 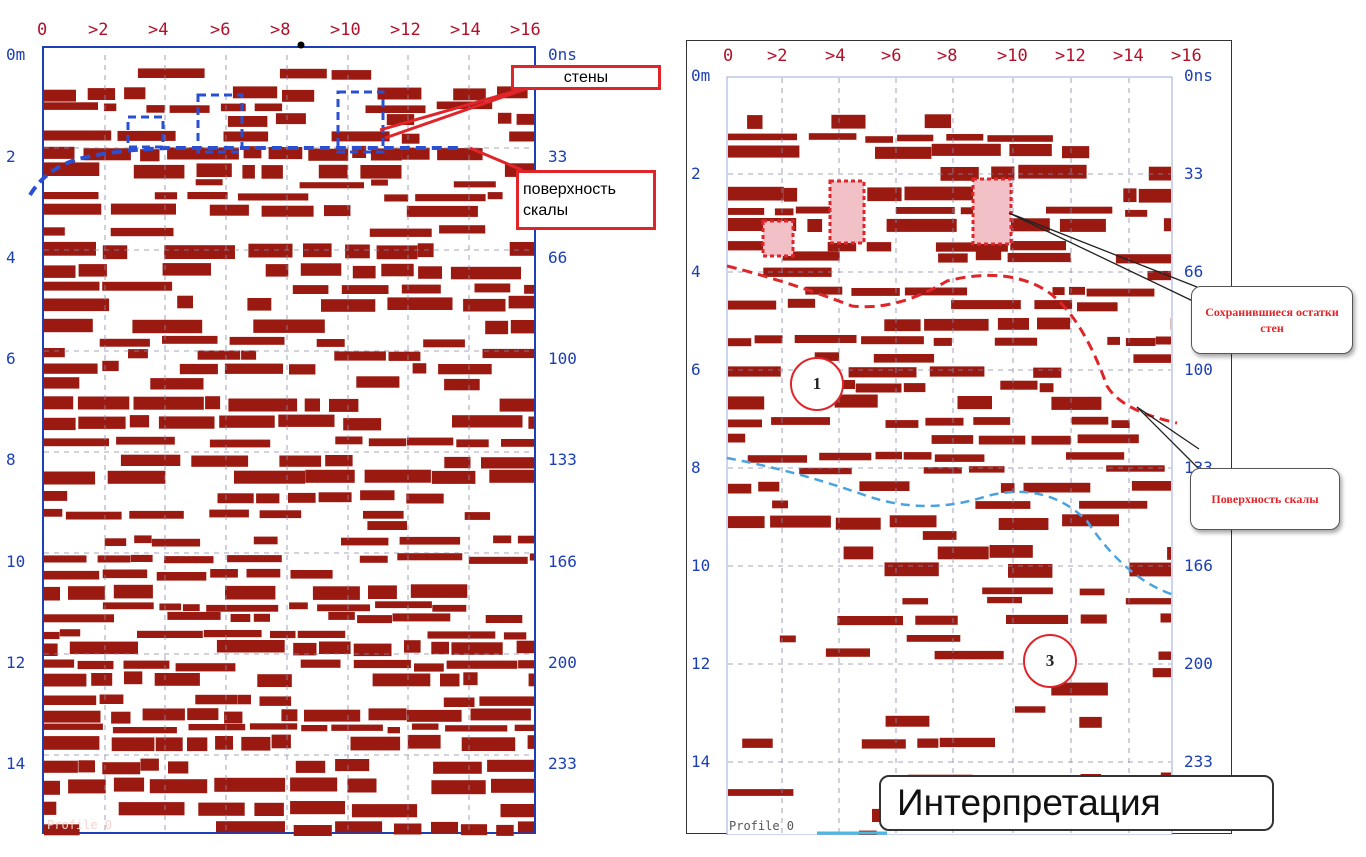 I want to click on right-depth-3: 6, so click(x=696, y=369).